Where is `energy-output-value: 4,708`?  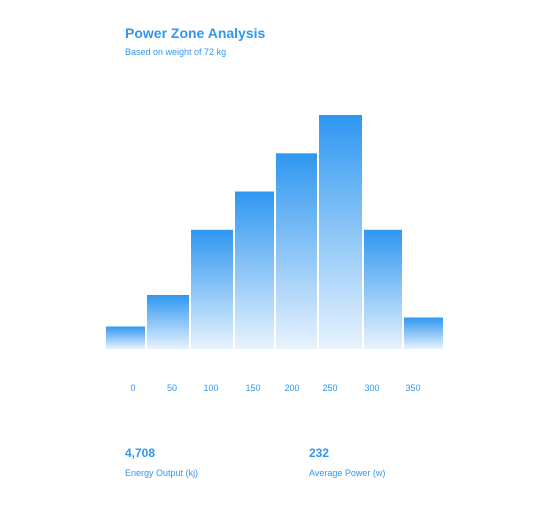 energy-output-value: 4,708 is located at coordinates (140, 453).